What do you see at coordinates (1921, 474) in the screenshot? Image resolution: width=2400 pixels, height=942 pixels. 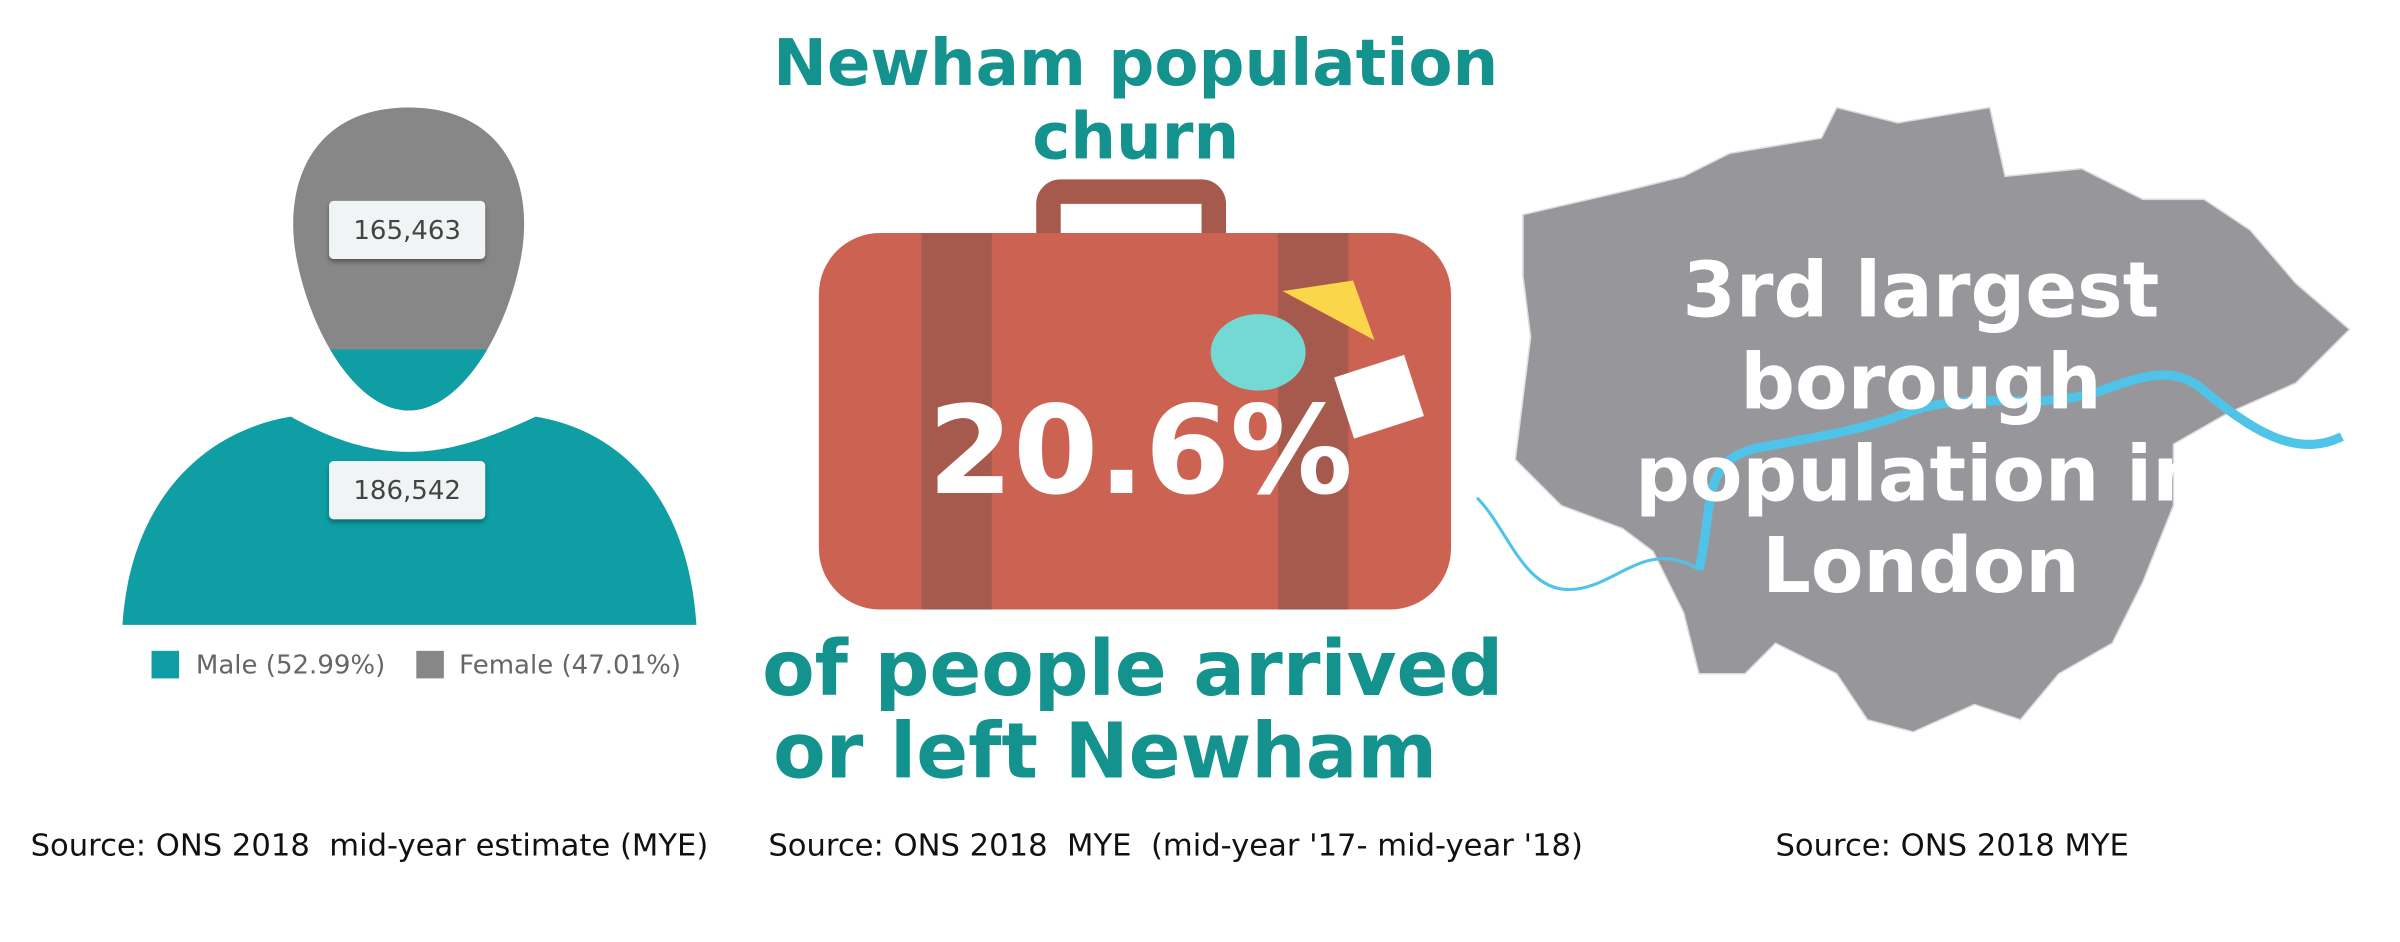 I see `map-text: population in` at bounding box center [1921, 474].